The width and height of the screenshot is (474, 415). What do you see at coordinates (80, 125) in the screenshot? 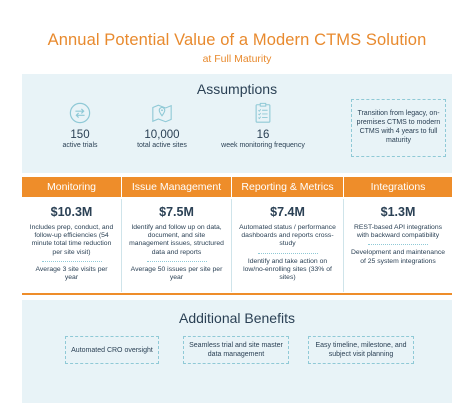
I see `stat-active-trials: 150 active trials` at bounding box center [80, 125].